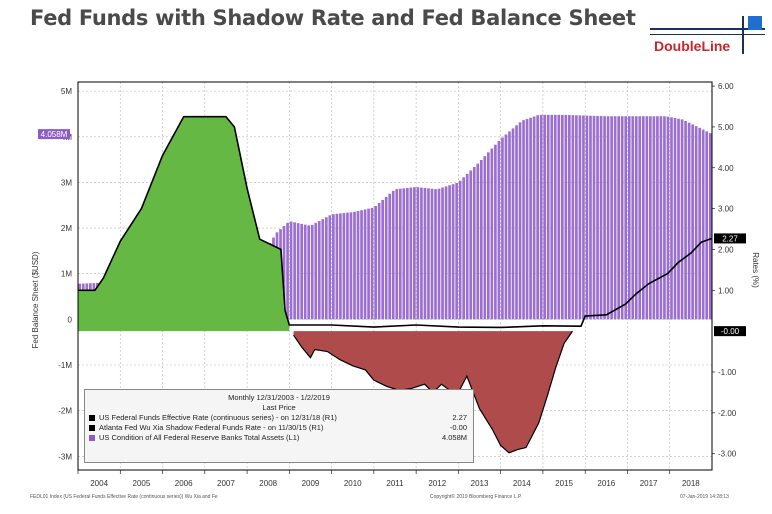  Describe the element at coordinates (92, 438) in the screenshot. I see `legend-swatch` at that location.